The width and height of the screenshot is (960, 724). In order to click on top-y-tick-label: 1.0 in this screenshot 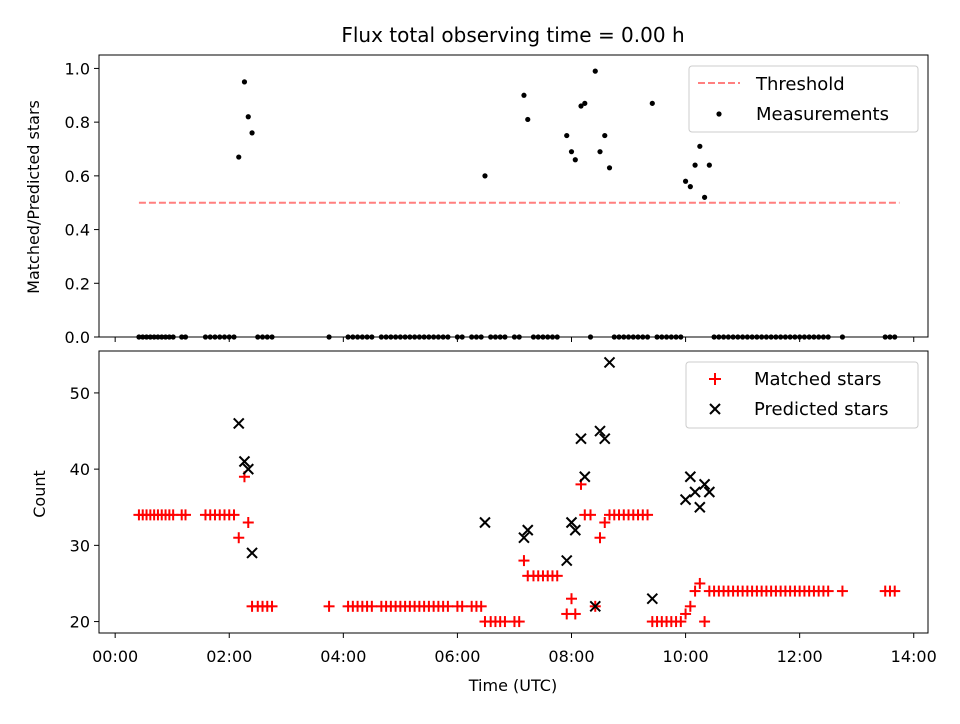, I will do `click(77, 68)`.